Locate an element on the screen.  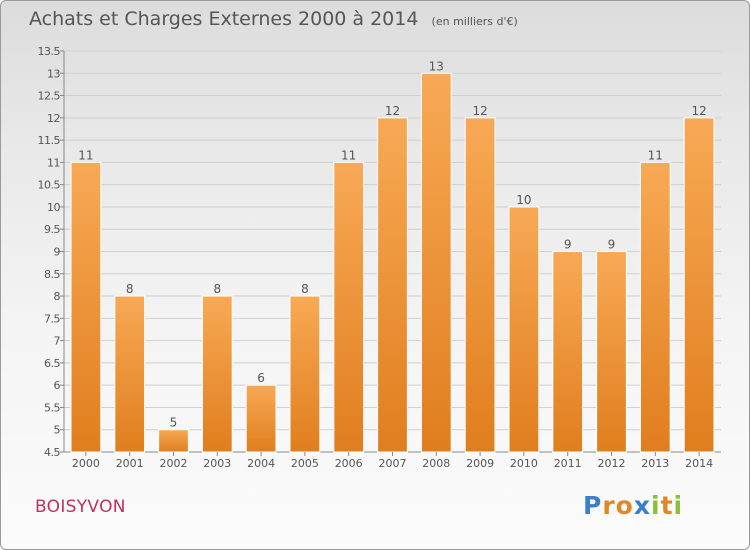
y-tick-label: 6.5 is located at coordinates (52, 363).